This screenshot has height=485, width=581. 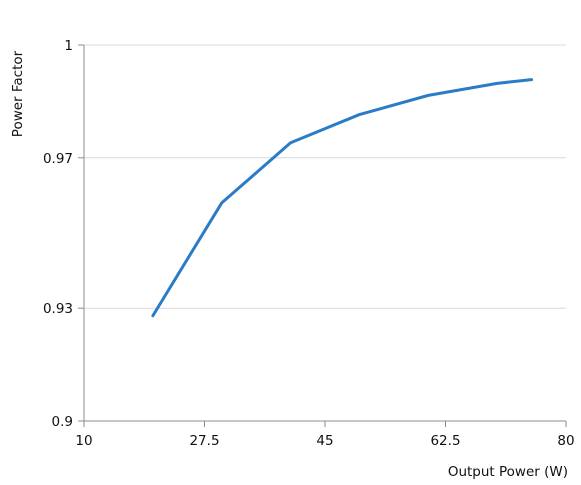 What do you see at coordinates (204, 441) in the screenshot?
I see `x-tick-label: 27.5` at bounding box center [204, 441].